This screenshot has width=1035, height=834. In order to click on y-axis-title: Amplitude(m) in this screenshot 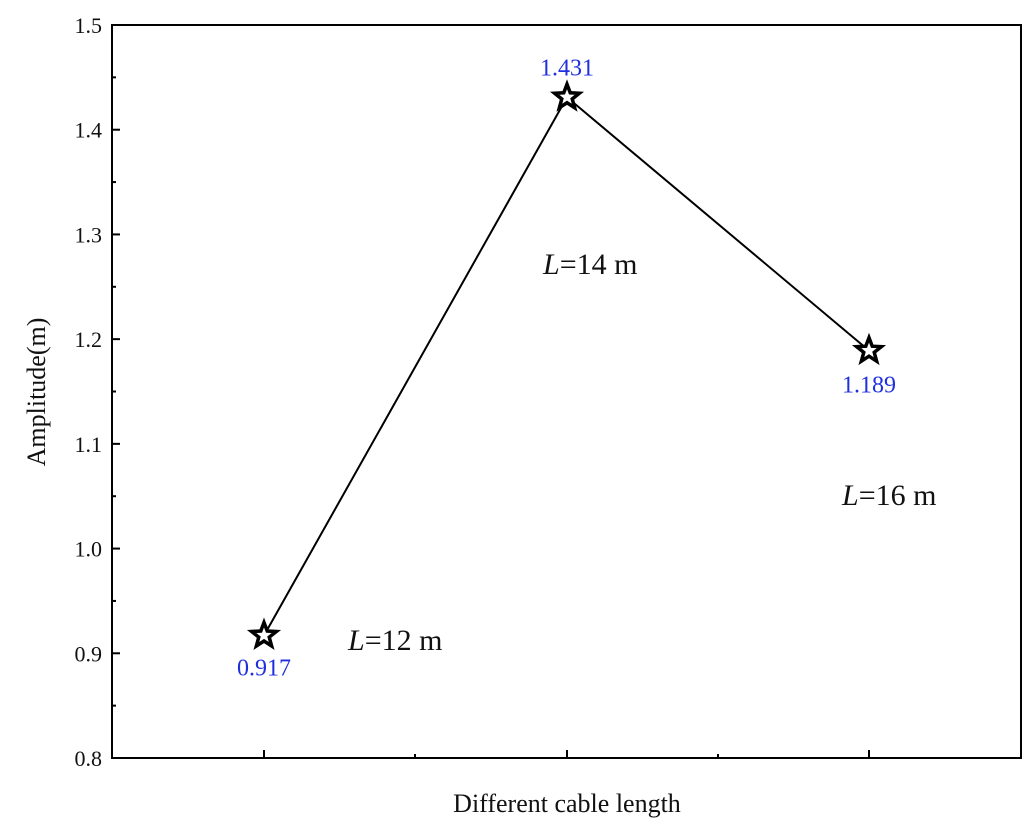, I will do `click(36, 392)`.